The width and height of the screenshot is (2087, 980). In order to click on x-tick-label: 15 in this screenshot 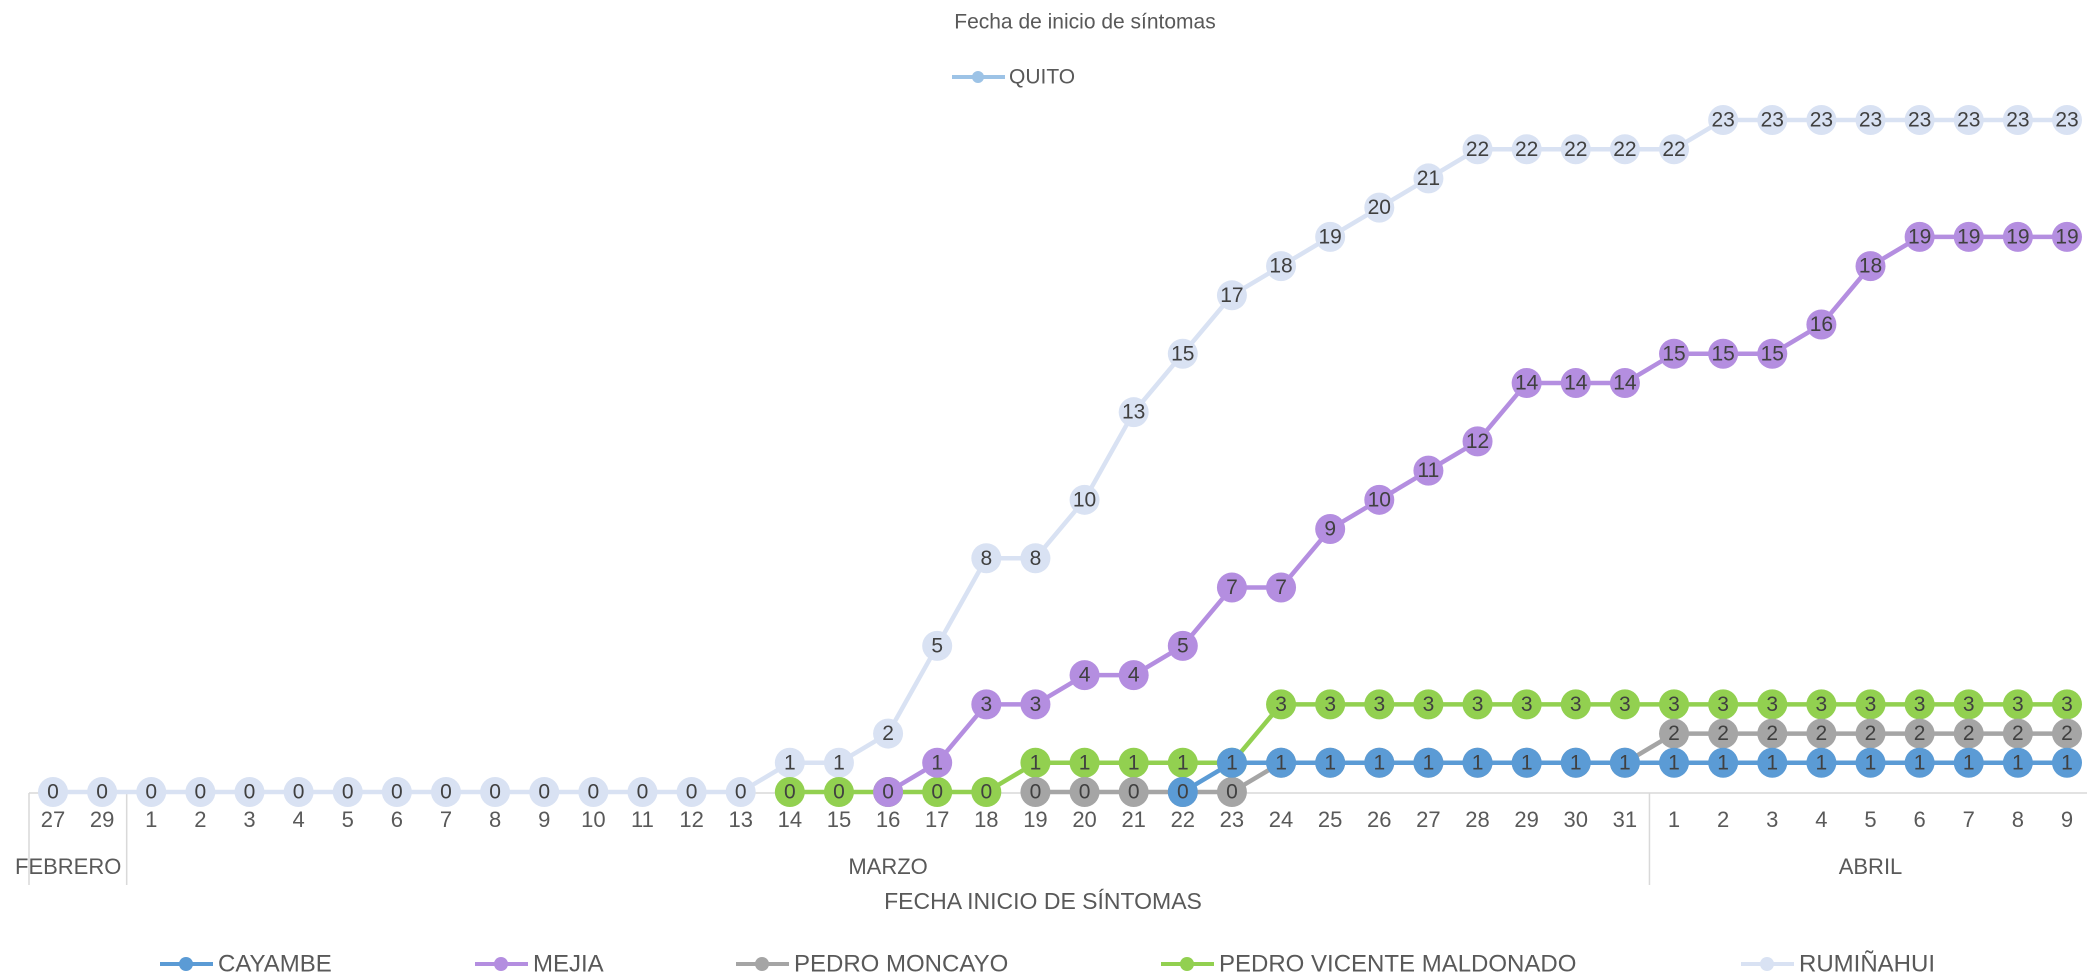, I will do `click(839, 819)`.